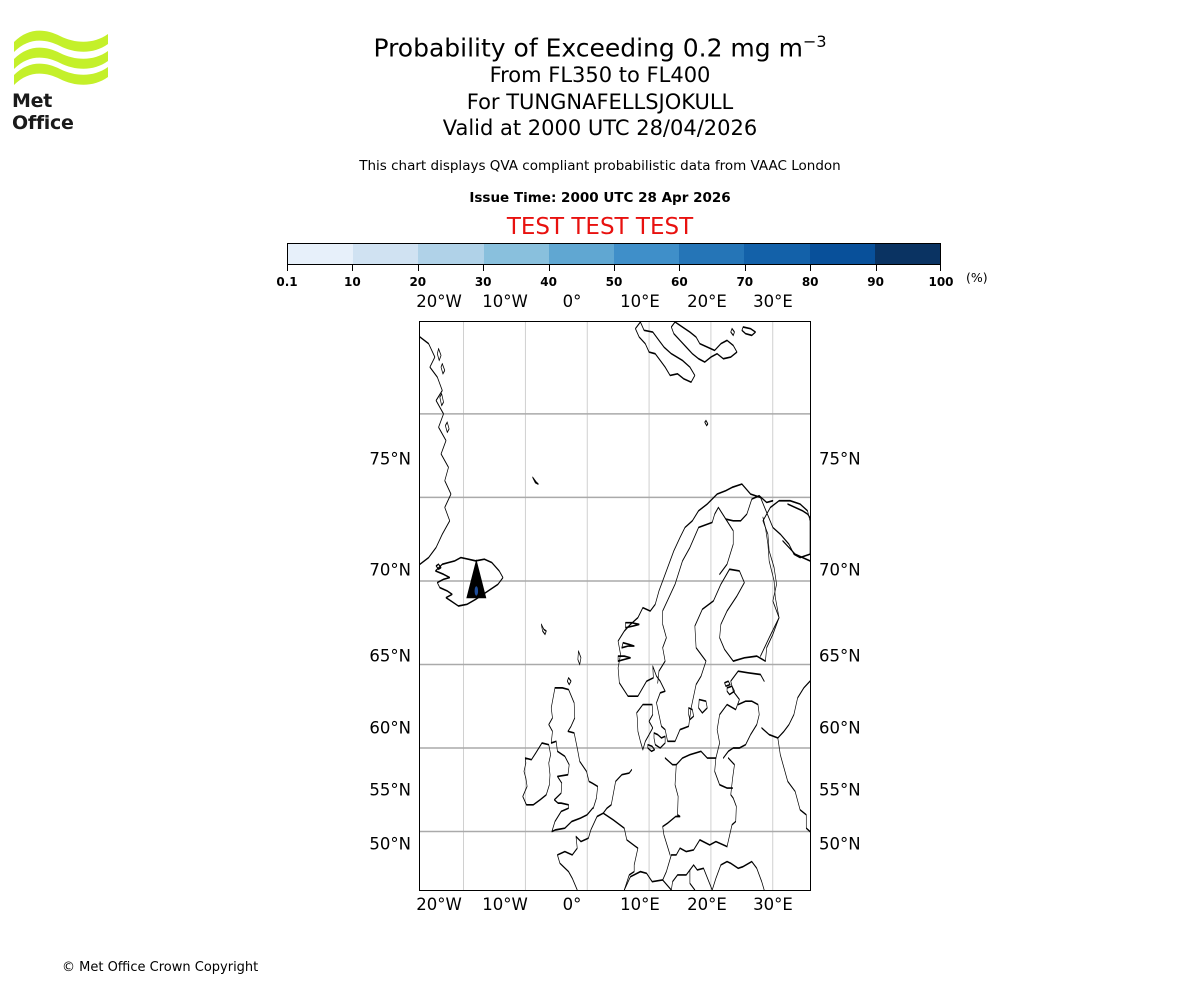  I want to click on colorbar-tick-label-7: 70, so click(745, 282).